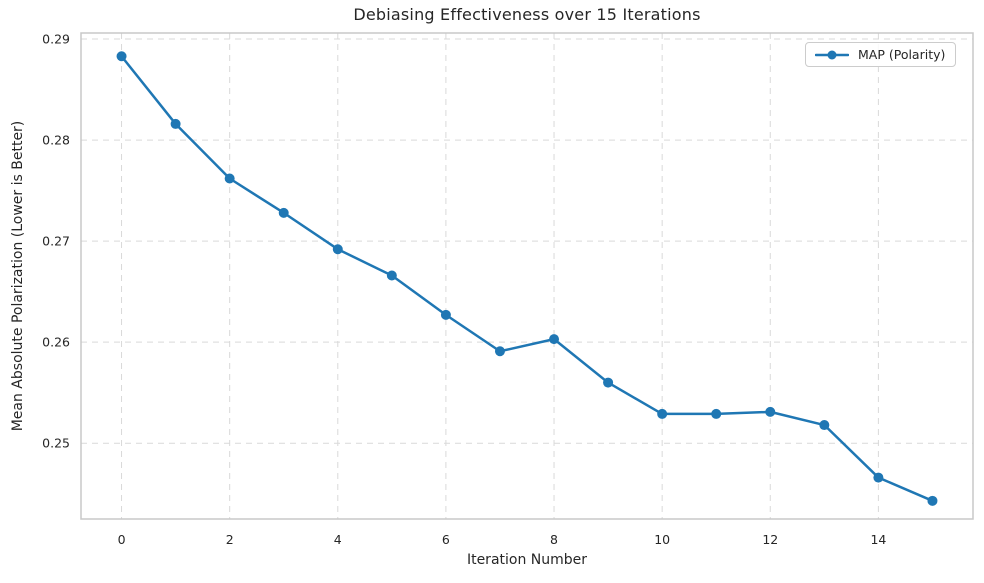 Image resolution: width=984 pixels, height=583 pixels. Describe the element at coordinates (770, 539) in the screenshot. I see `x-tick-label: 12` at that location.